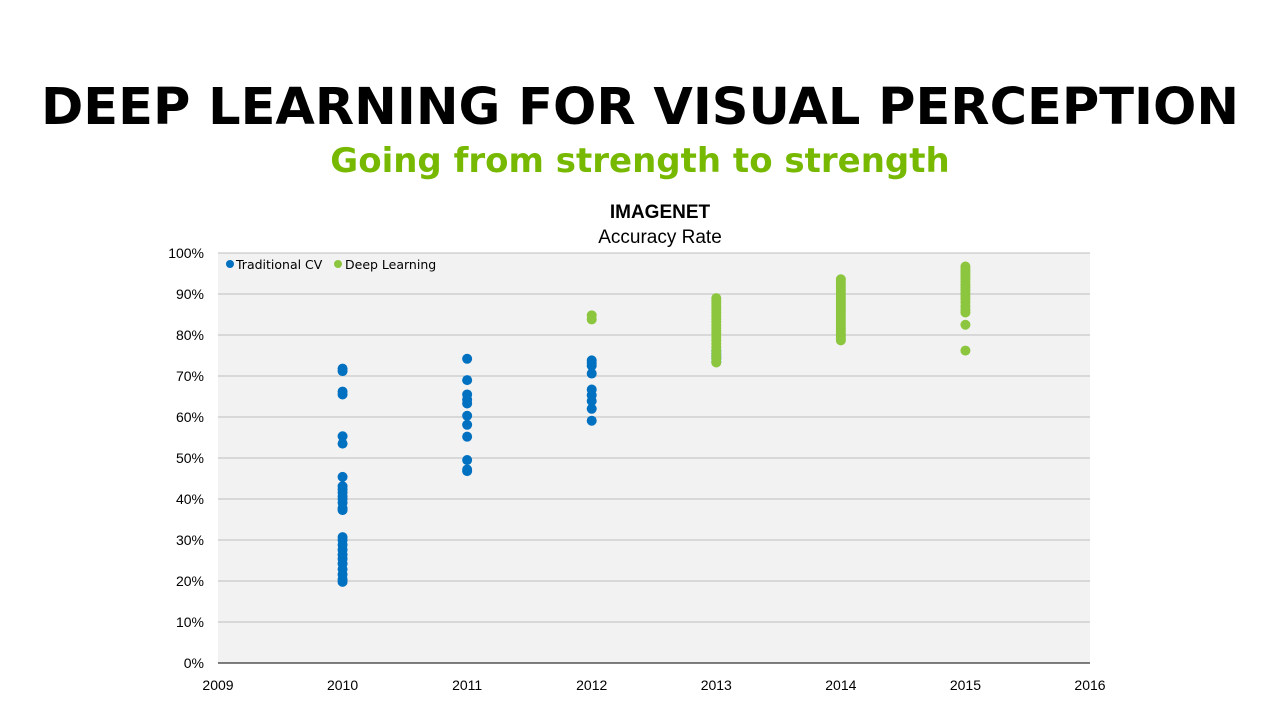 The image size is (1280, 720). What do you see at coordinates (186, 253) in the screenshot?
I see `y-tick-label: 100%` at bounding box center [186, 253].